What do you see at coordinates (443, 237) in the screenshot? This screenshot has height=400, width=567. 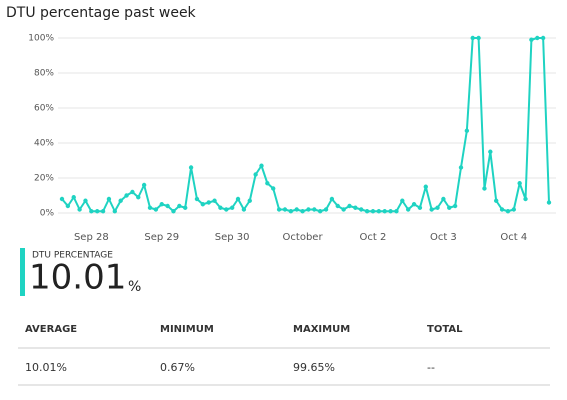 I see `x-tick-label: Oct 3` at bounding box center [443, 237].